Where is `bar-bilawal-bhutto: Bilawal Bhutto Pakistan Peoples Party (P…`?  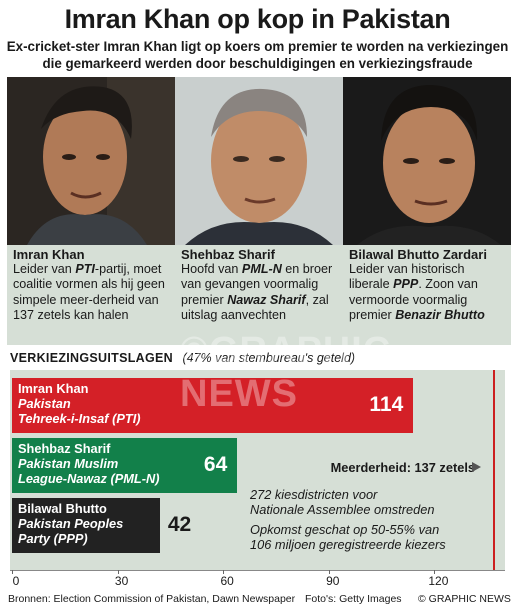
bar-bilawal-bhutto: Bilawal Bhutto Pakistan Peoples Party (P… is located at coordinates (86, 525).